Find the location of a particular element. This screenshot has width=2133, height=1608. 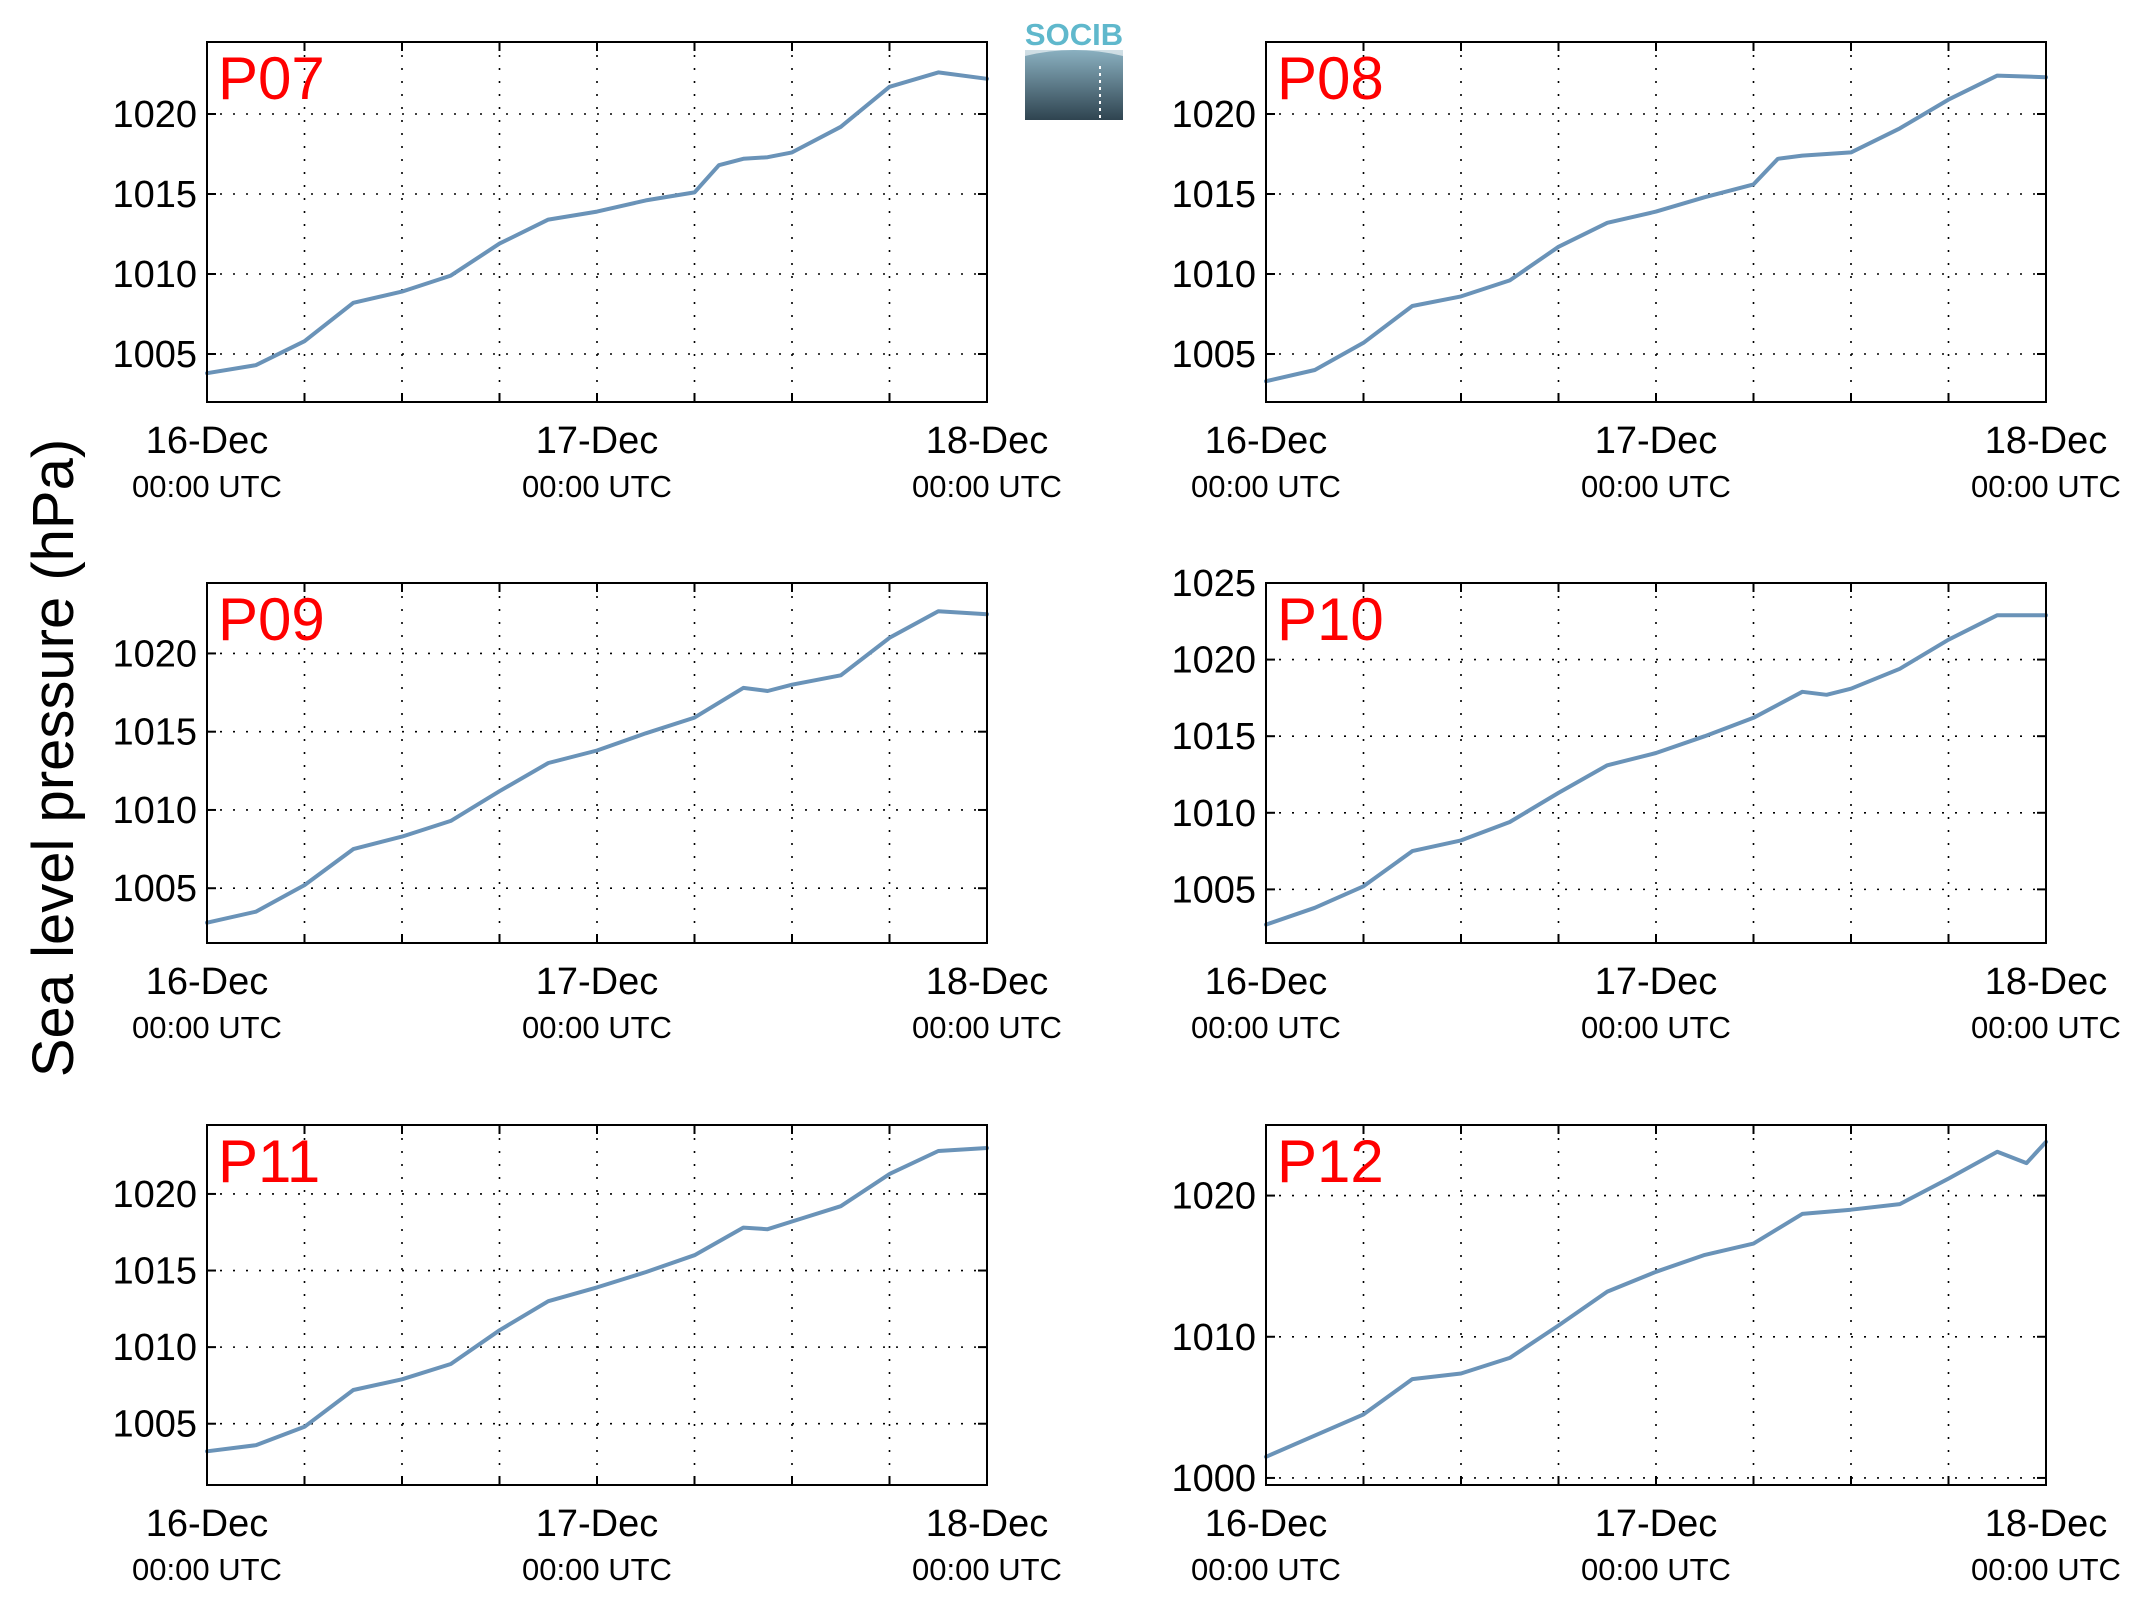

station-label: P10 is located at coordinates (1330, 619).